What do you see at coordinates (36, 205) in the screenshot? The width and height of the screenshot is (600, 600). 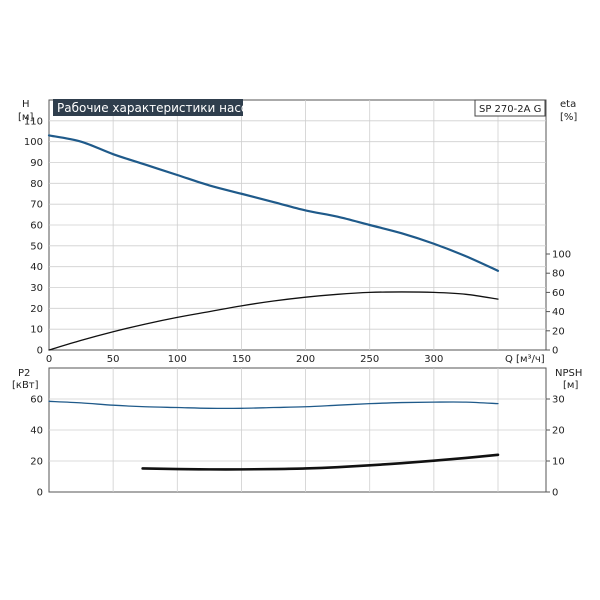 I see `left-tick-label: 70` at bounding box center [36, 205].